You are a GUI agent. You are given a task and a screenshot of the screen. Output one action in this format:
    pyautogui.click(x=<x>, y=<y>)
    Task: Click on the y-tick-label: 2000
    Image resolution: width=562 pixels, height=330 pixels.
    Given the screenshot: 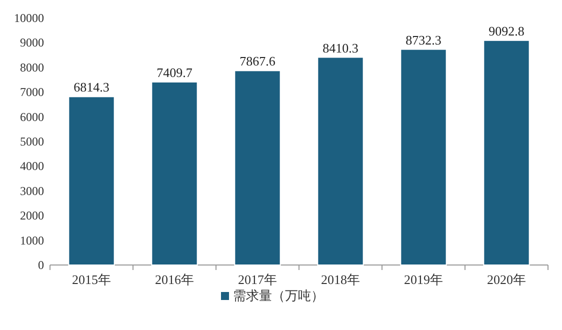 What is the action you would take?
    pyautogui.click(x=32, y=215)
    